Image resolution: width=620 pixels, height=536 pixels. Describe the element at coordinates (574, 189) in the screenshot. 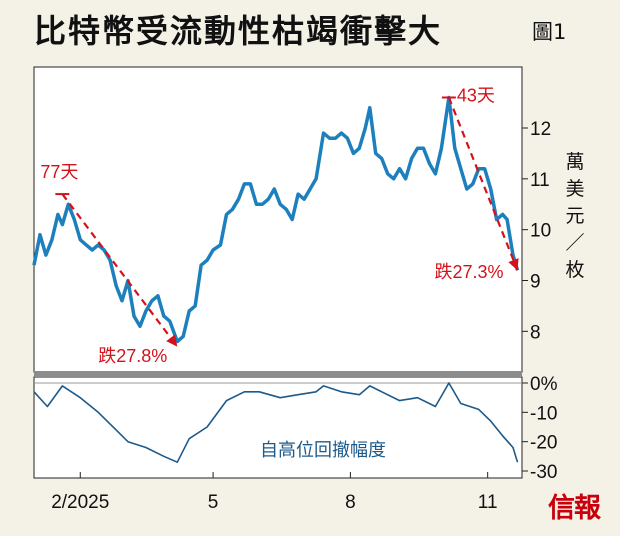

I see `price-unit-char: 美` at that location.